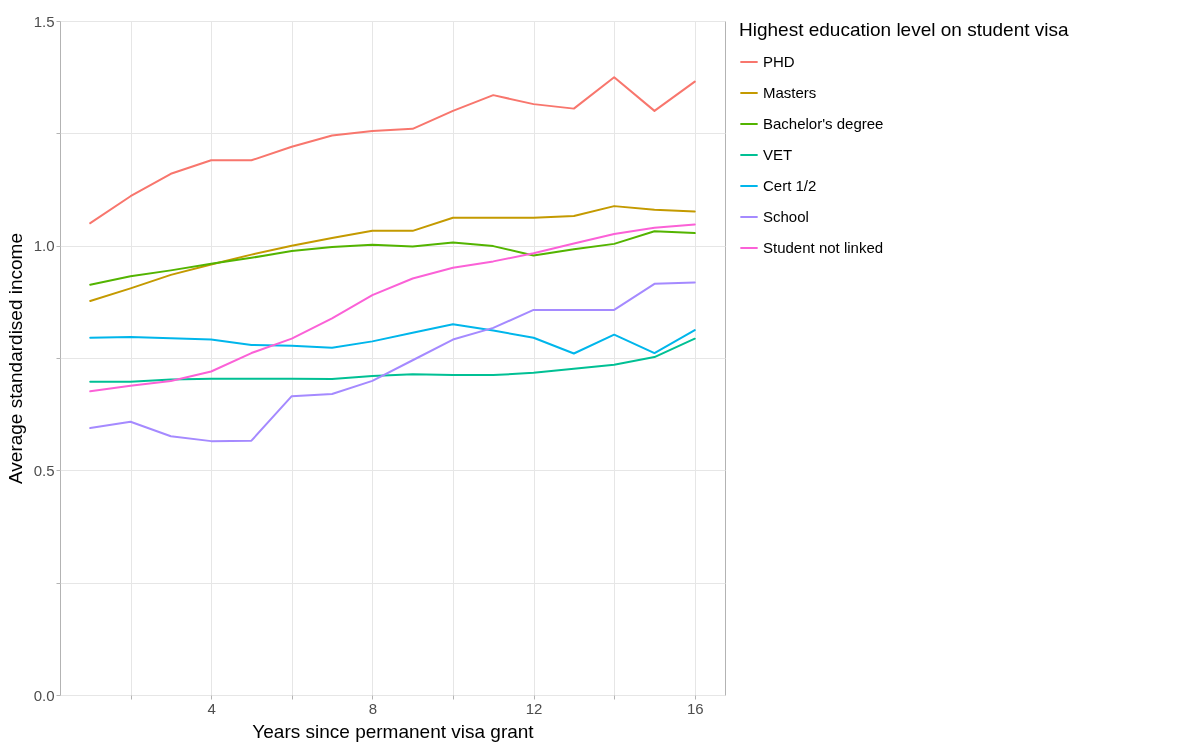 Image resolution: width=1191 pixels, height=749 pixels. What do you see at coordinates (786, 216) in the screenshot?
I see `legend-label: School` at bounding box center [786, 216].